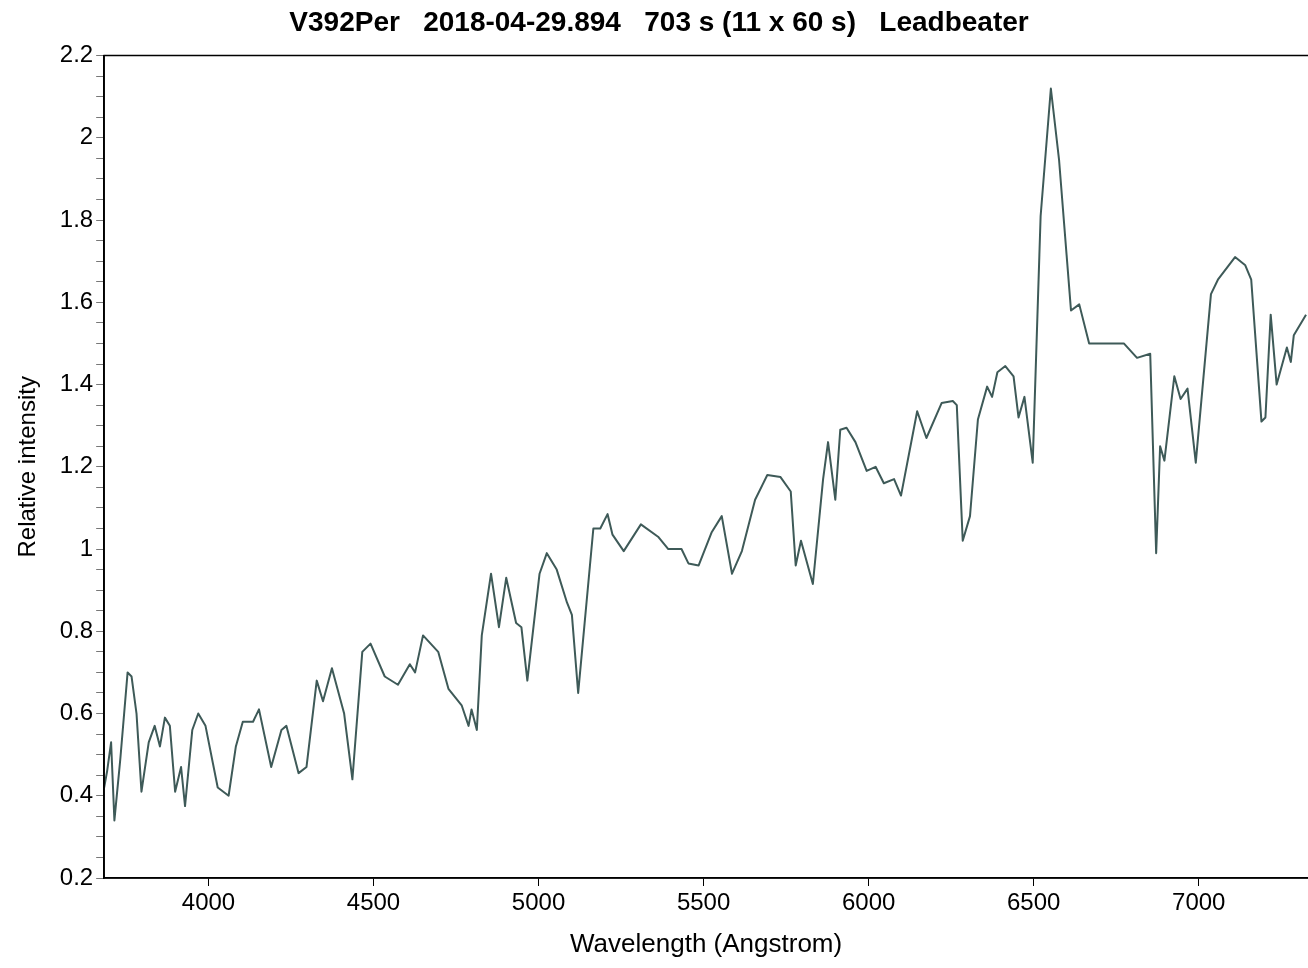 The width and height of the screenshot is (1308, 968). What do you see at coordinates (76, 629) in the screenshot?
I see `y-tick-label: 0.8` at bounding box center [76, 629].